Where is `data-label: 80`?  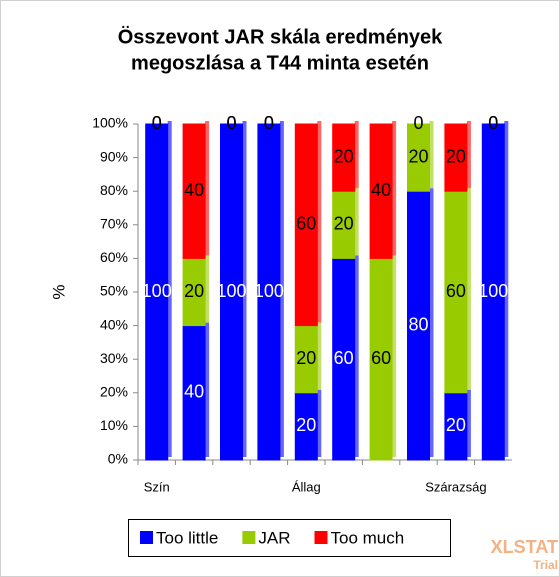
data-label: 80 is located at coordinates (418, 324).